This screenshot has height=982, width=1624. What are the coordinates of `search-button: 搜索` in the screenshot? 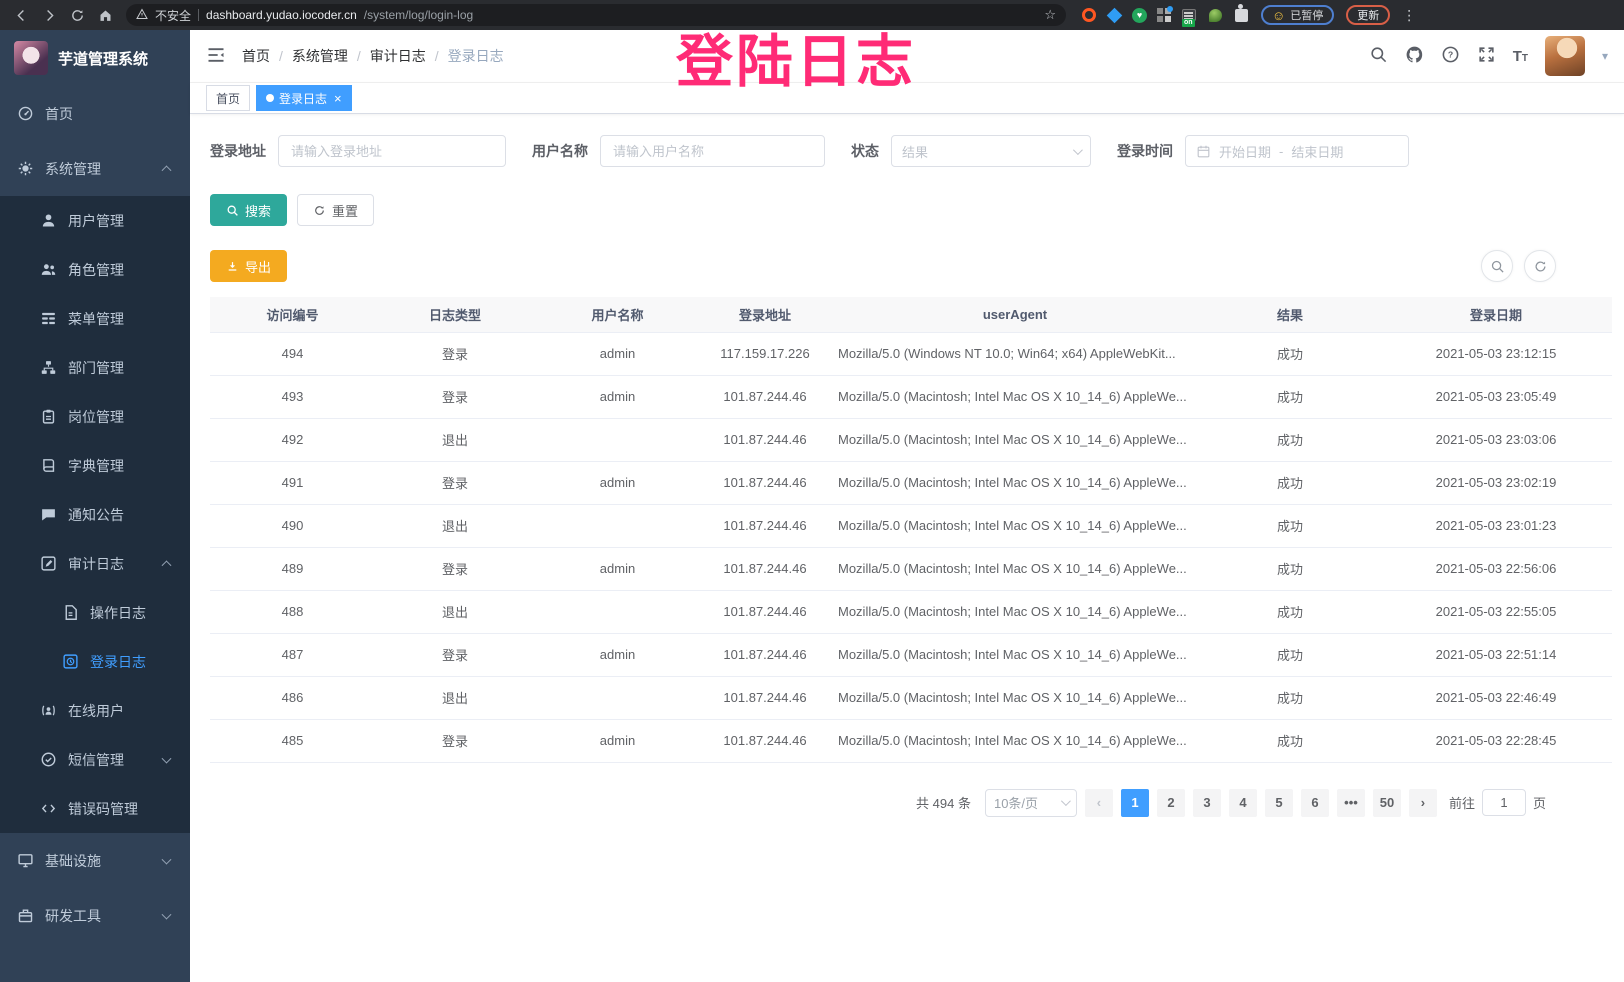 It's located at (249, 210).